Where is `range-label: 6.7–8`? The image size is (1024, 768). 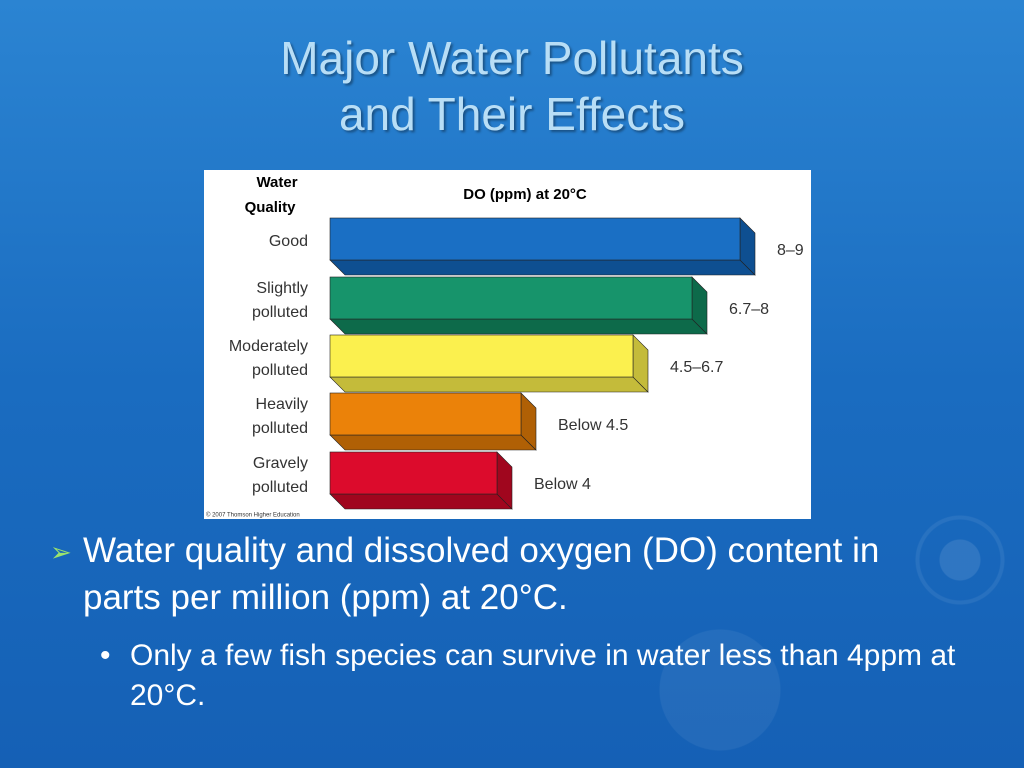 range-label: 6.7–8 is located at coordinates (749, 309).